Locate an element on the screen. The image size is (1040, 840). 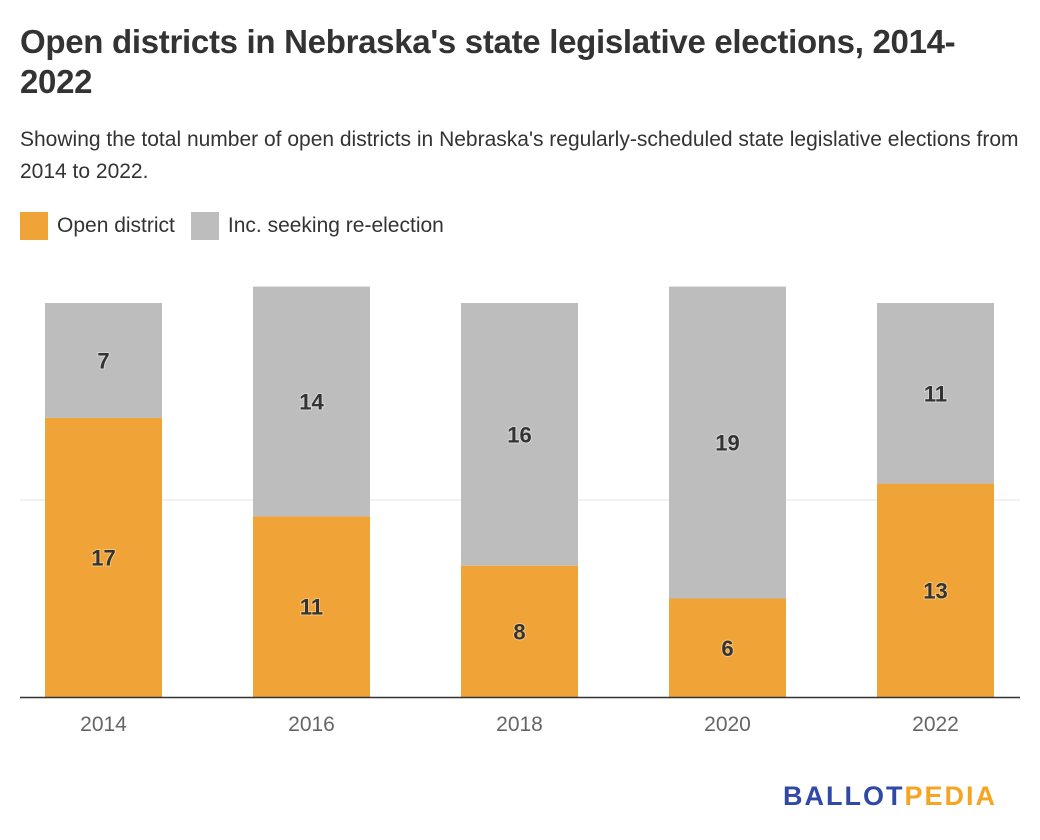
x-tick-label: 2022 is located at coordinates (935, 724).